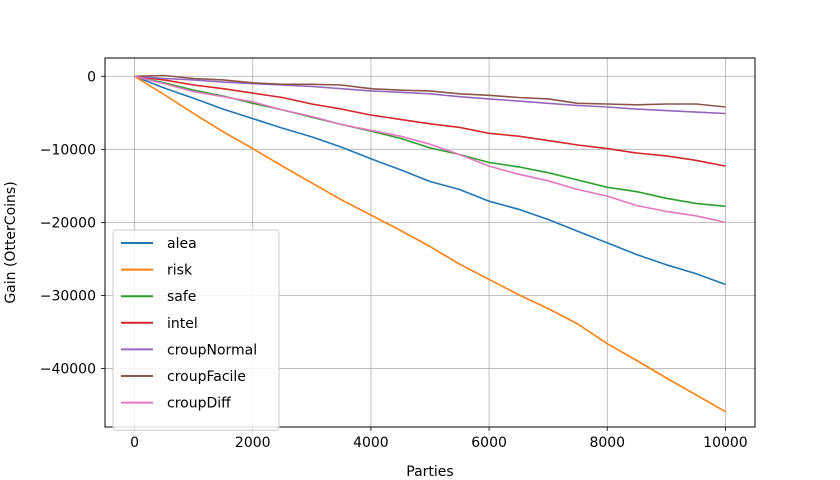  Describe the element at coordinates (206, 377) in the screenshot. I see `legend-label-croupFacile: croupFacile` at that location.